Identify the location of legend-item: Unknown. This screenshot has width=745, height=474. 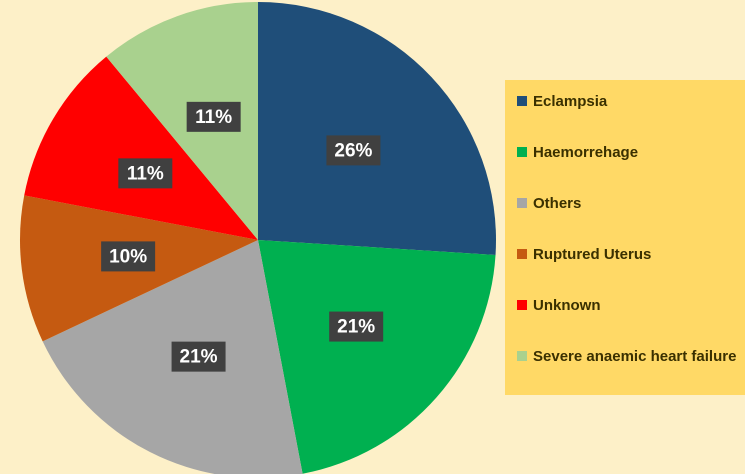
(629, 305).